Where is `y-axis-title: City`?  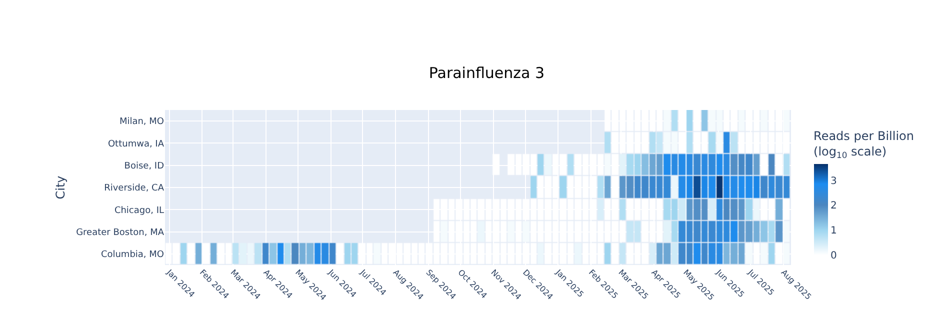
y-axis-title: City is located at coordinates (60, 188).